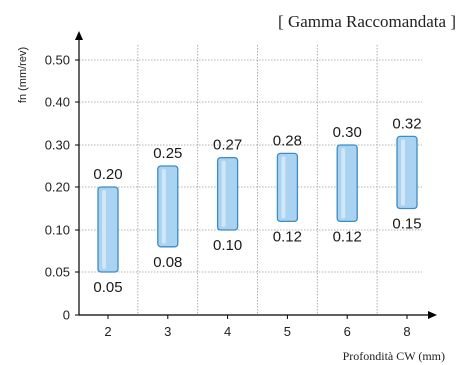 The height and width of the screenshot is (365, 464). Describe the element at coordinates (227, 331) in the screenshot. I see `x-tick-label: 4` at that location.